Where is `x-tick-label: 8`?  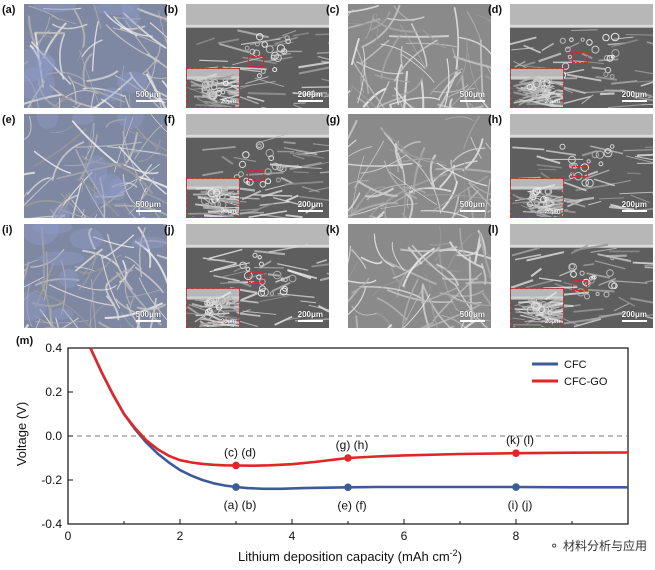 x-tick-label: 8 is located at coordinates (516, 536).